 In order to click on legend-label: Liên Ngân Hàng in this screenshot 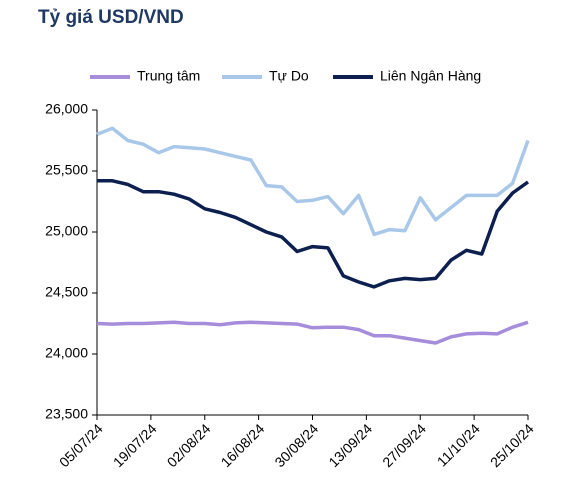, I will do `click(430, 76)`.